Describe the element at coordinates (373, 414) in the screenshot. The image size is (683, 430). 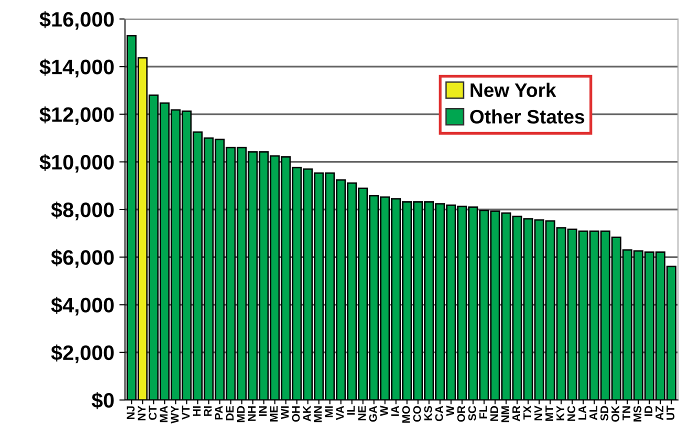
I see `x-tick-label: GA` at that location.